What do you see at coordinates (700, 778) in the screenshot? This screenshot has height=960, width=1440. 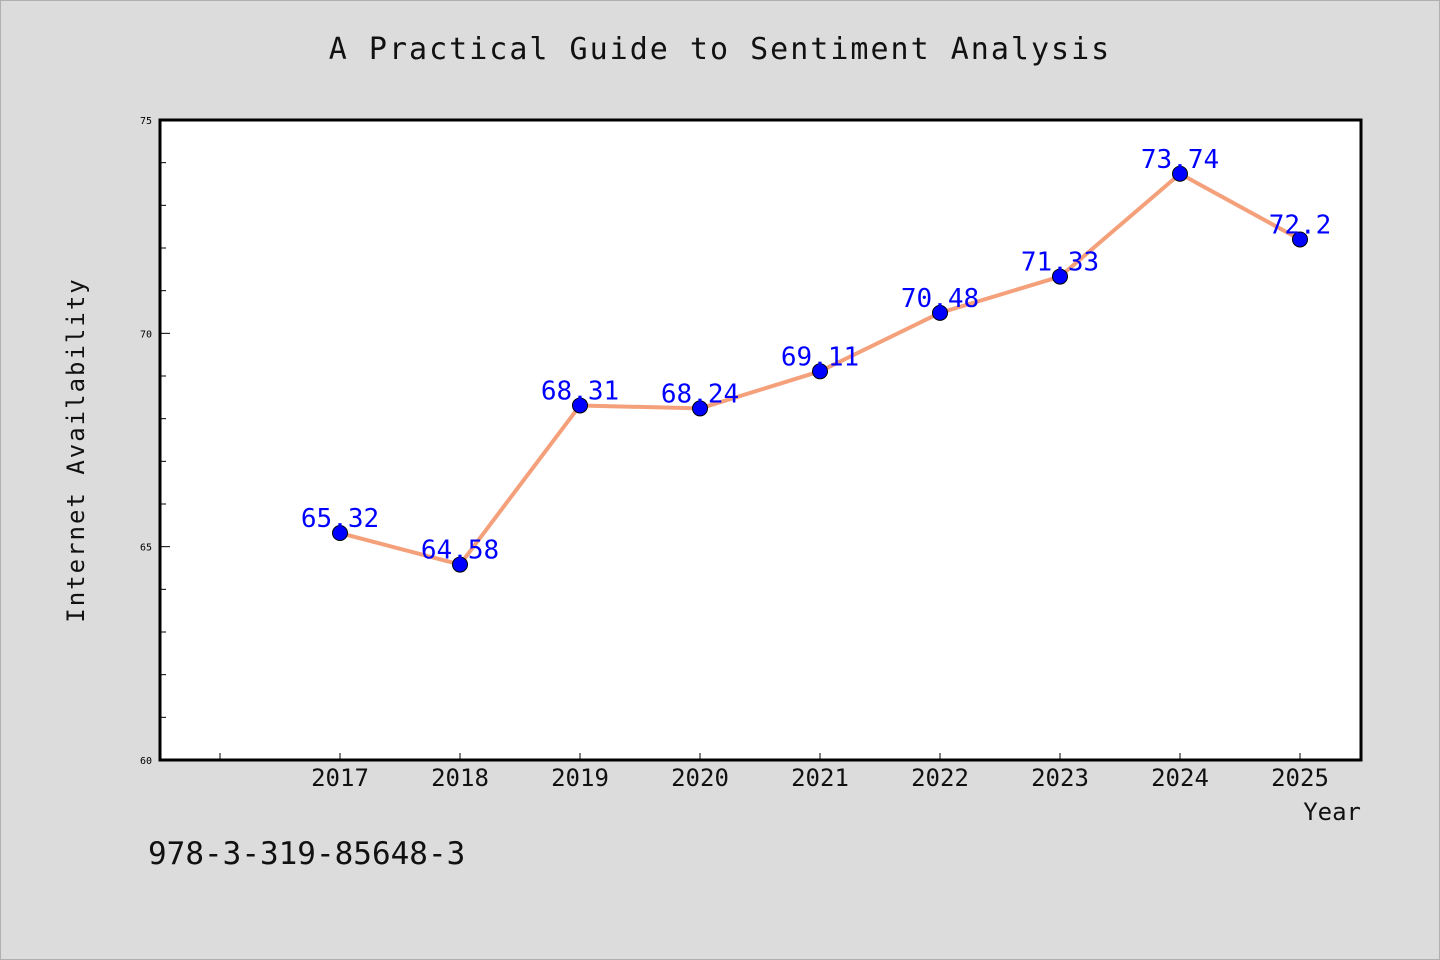 I see `x-tick-label: 2020` at bounding box center [700, 778].